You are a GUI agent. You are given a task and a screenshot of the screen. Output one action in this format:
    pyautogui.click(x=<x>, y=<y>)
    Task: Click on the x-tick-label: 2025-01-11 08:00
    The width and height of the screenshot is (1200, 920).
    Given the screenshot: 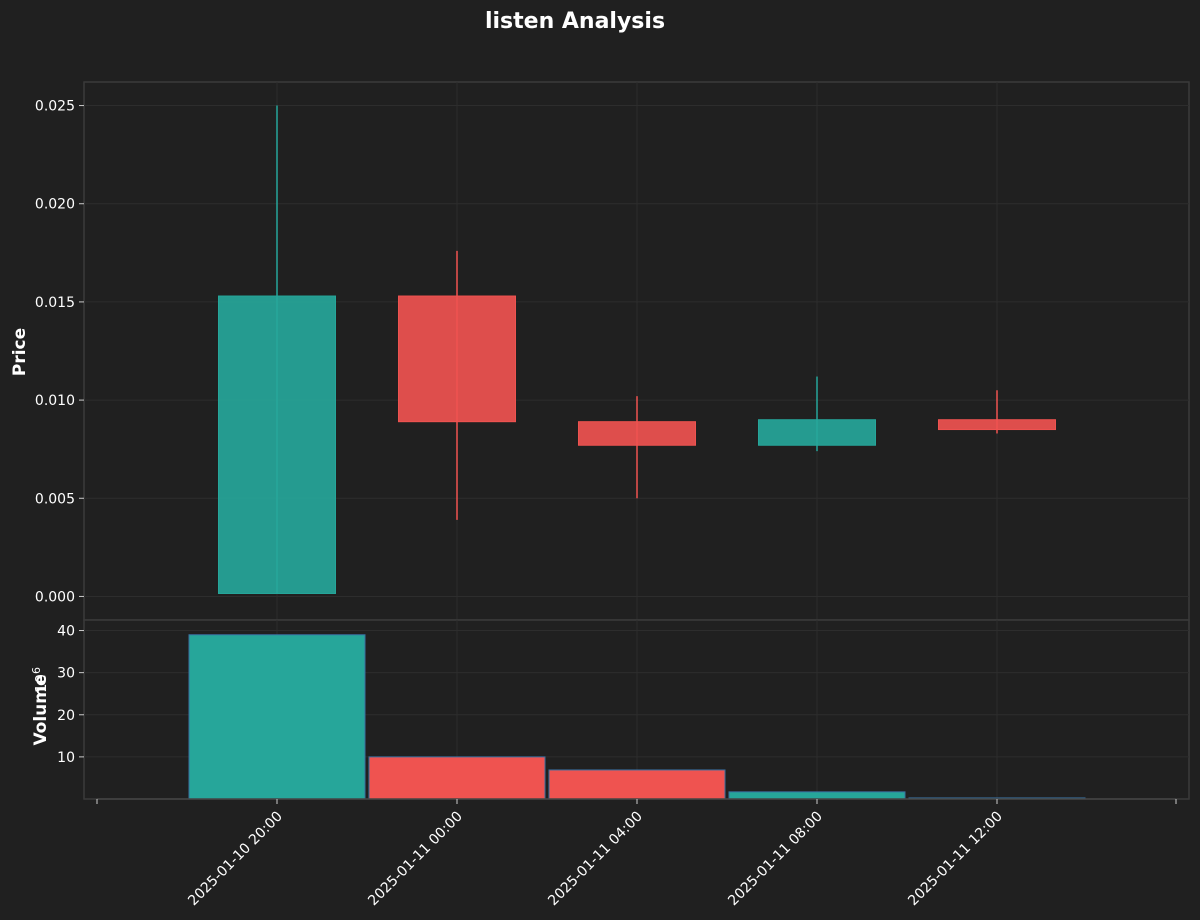 What is the action you would take?
    pyautogui.click(x=775, y=859)
    